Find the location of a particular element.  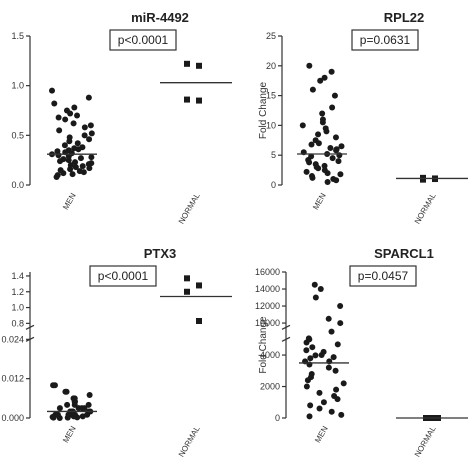

panel2-normal-point is located at coordinates (423, 179).